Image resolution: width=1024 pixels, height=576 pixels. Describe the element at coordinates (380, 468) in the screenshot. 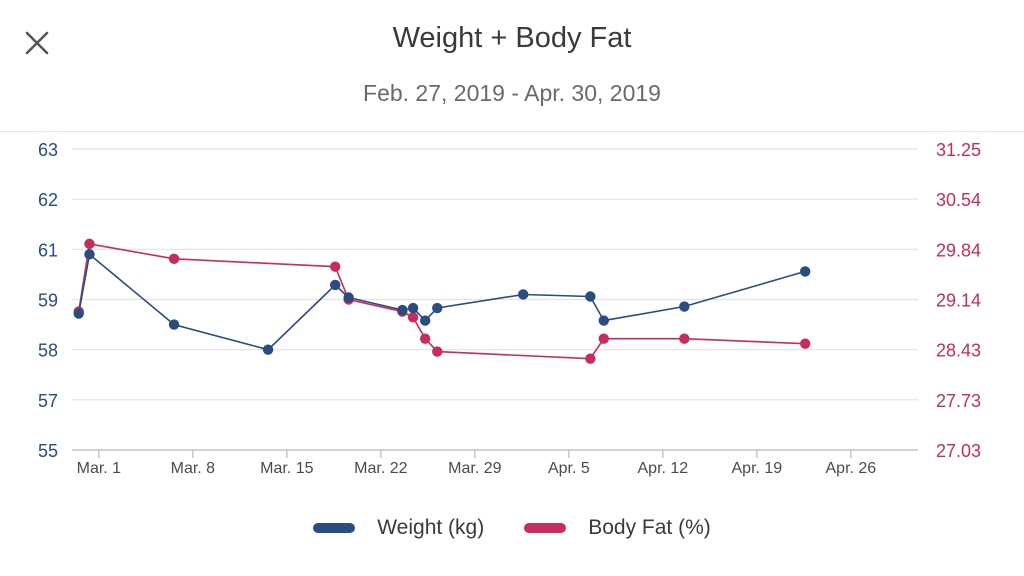

I see `x-tick-label: Mar. 22` at that location.